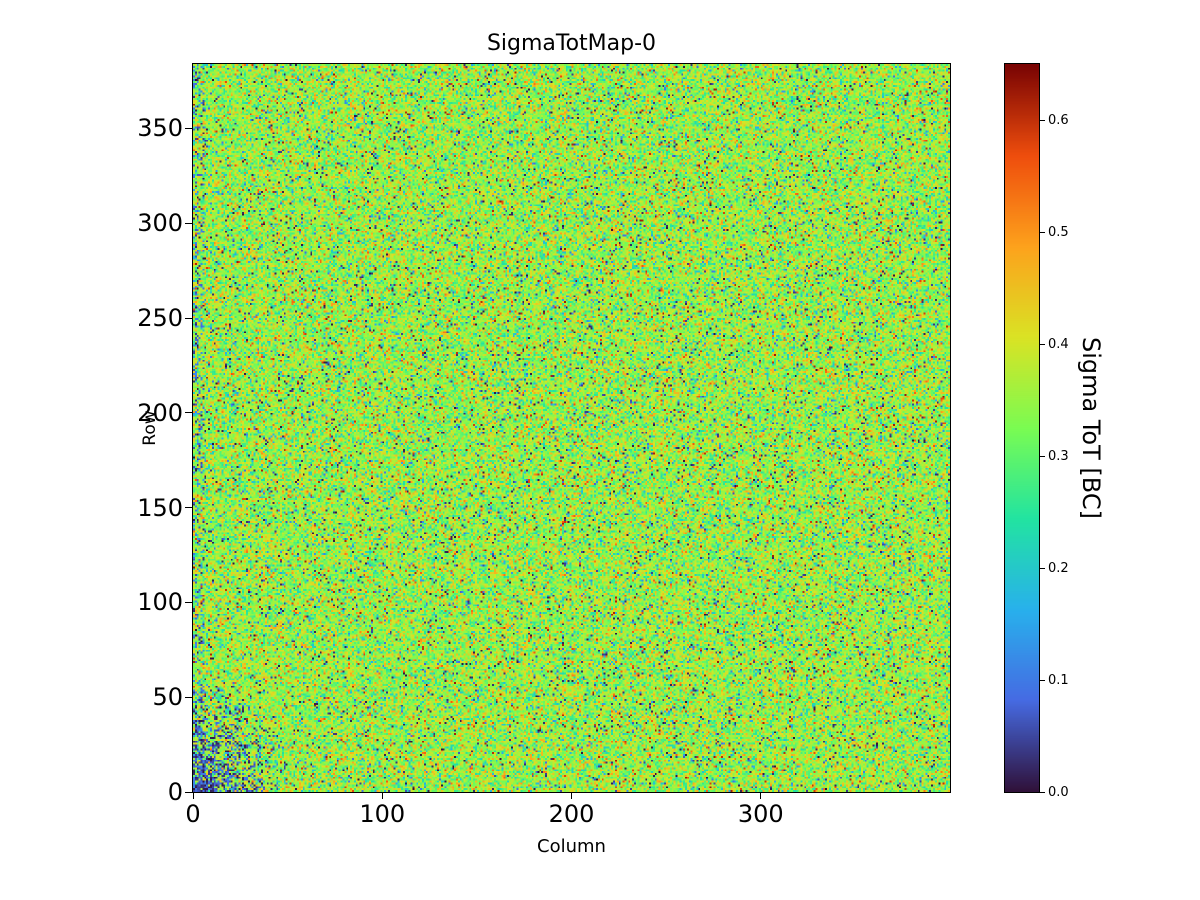 The width and height of the screenshot is (1200, 900). I want to click on y-tick-label: 250, so click(160, 318).